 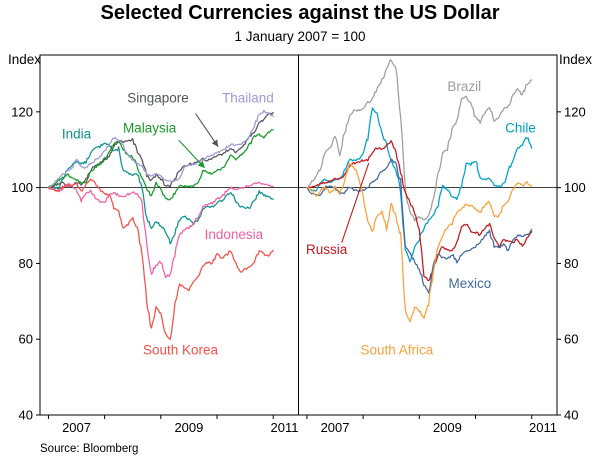 I want to click on callout-line-singapore, so click(x=207, y=130).